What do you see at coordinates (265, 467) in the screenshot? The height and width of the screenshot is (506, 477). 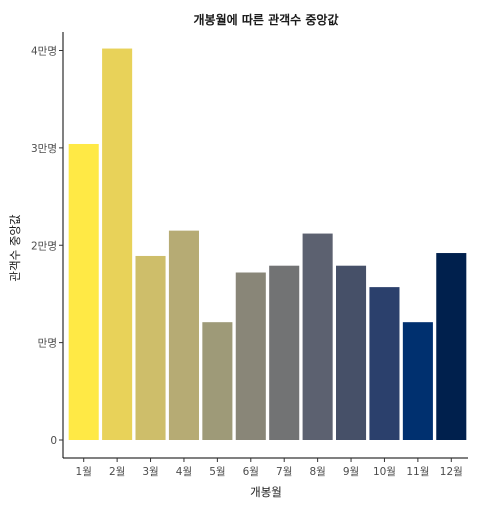 I see `x-axis: 1월 2월 3월 4월 5월 6월 7월 8월 9월 10월 11월 12월` at bounding box center [265, 467].